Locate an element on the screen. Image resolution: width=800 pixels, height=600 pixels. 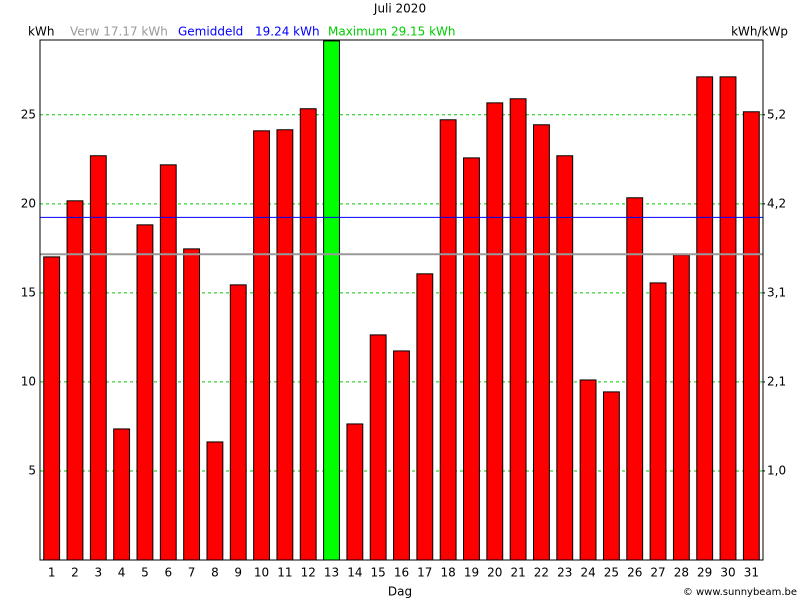
y-tick-label: 10 is located at coordinates (28, 381).